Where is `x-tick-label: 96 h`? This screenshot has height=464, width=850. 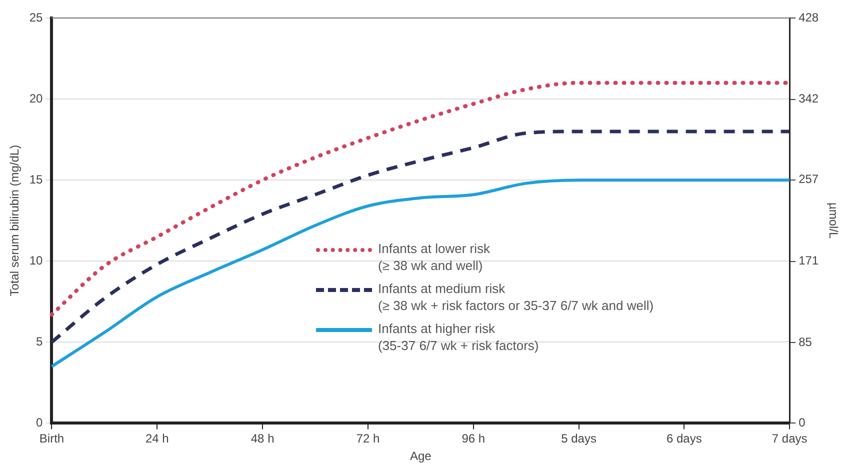 x-tick-label: 96 h is located at coordinates (474, 439).